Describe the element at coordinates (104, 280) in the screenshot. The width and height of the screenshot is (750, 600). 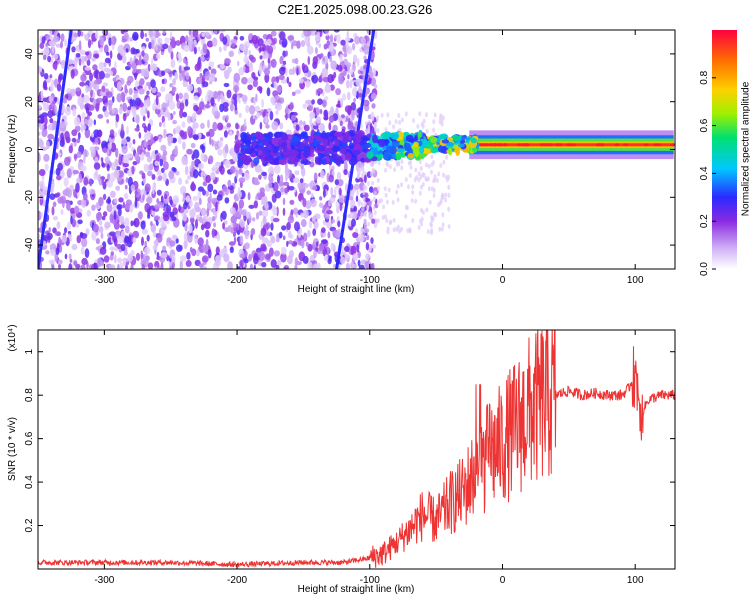
I see `x-tick-label: -300` at that location.